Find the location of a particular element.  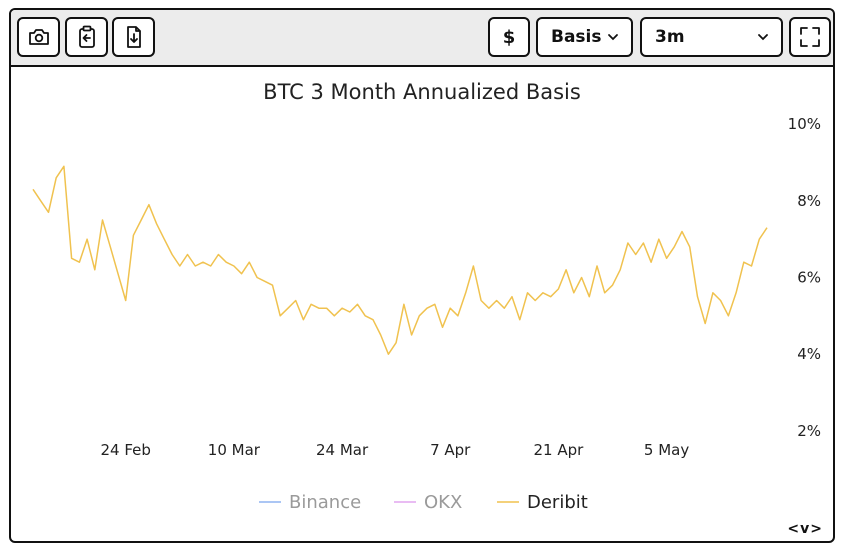

legend-item-deribit: Deribit is located at coordinates (542, 502).